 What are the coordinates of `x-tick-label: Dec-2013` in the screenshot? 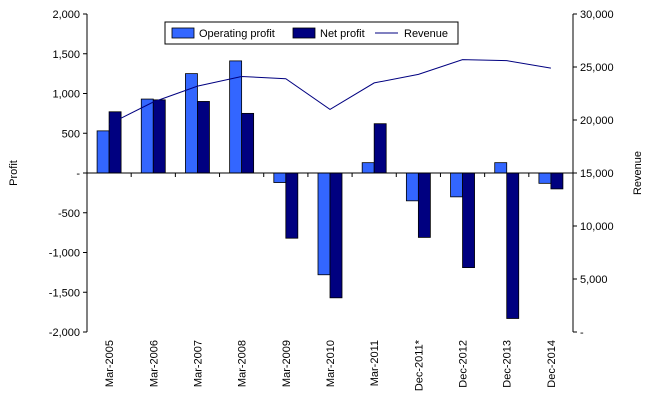 It's located at (508, 364).